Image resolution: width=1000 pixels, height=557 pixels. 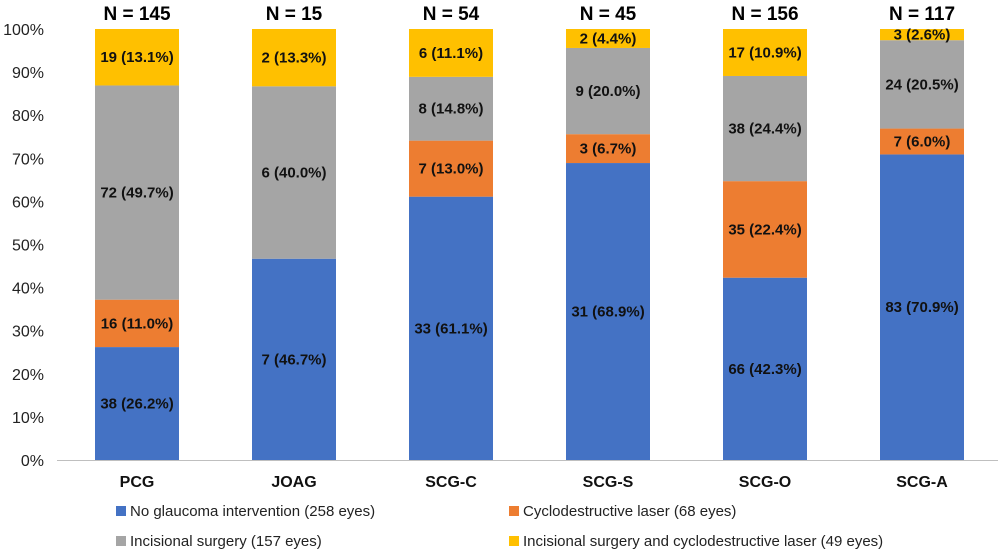 I want to click on total-label: N = 145, so click(x=137, y=14).